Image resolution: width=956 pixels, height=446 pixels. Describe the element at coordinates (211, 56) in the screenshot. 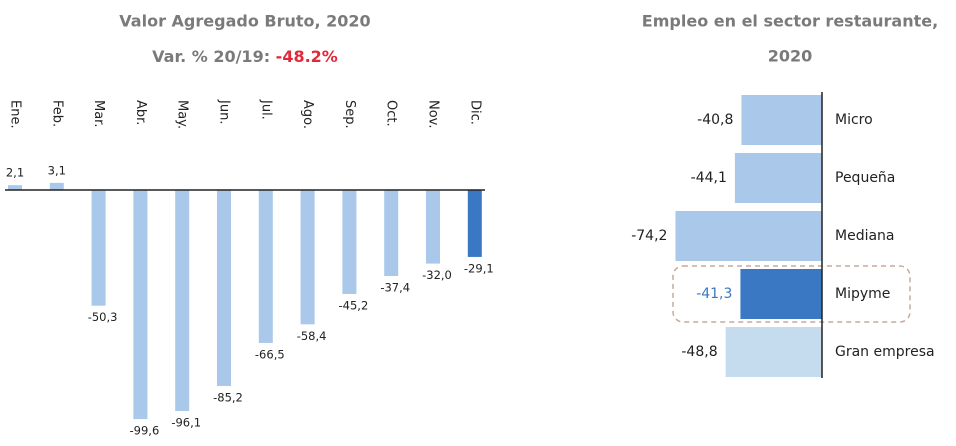

I see `subtitle: Var. % 20/19:` at that location.